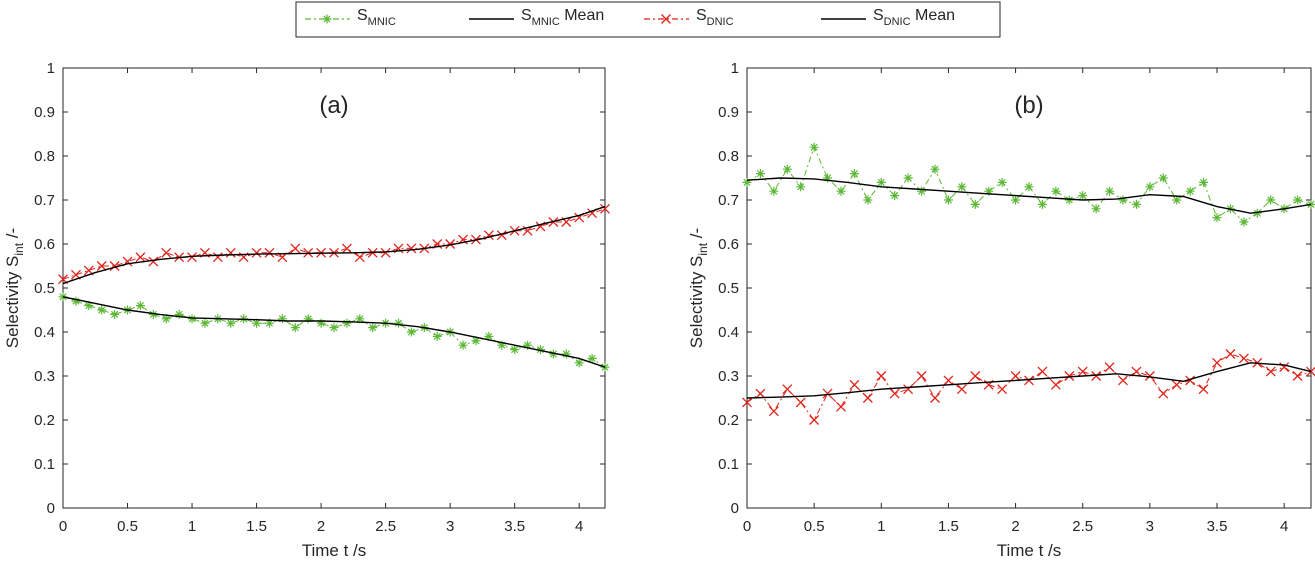 This screenshot has height=565, width=1315. I want to click on panel-label: (a), so click(333, 105).